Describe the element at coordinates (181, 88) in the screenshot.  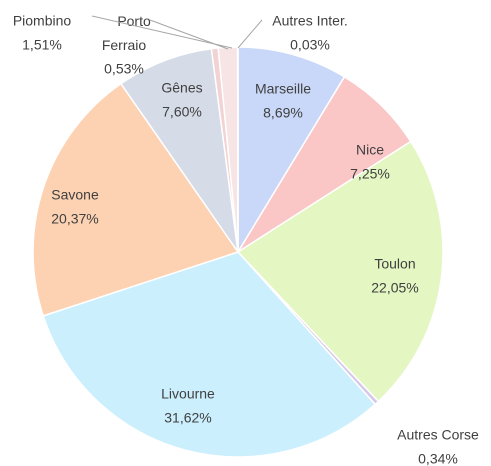
I see `category-label: Gênes` at that location.